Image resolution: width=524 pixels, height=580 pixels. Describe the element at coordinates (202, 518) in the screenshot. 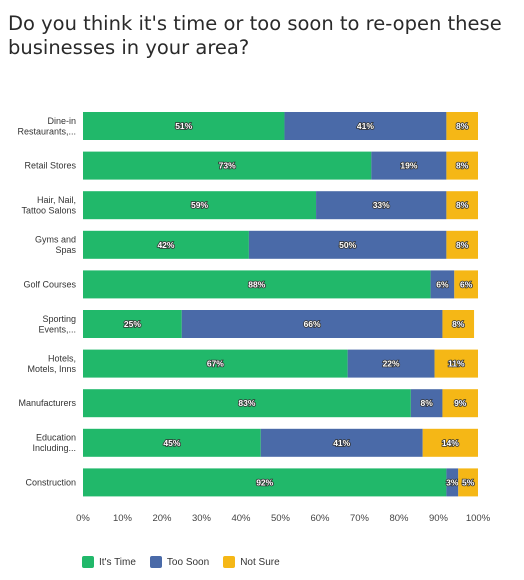

I see `x-tick-label: 30%` at that location.